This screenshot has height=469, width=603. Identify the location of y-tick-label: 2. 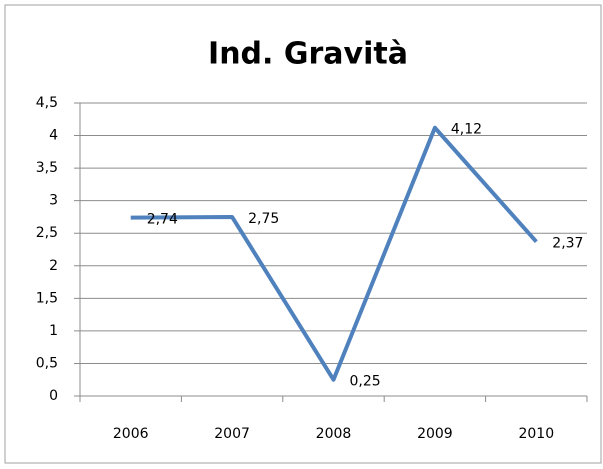
(53, 266).